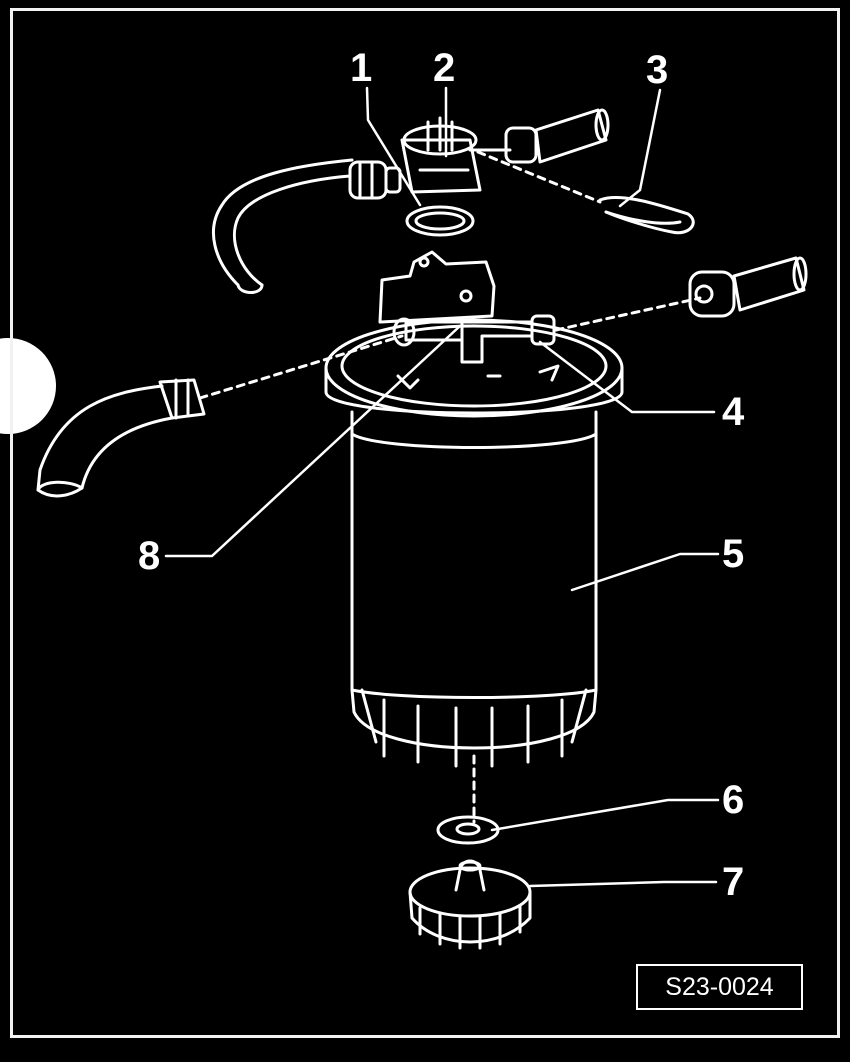 This screenshot has height=1062, width=850. I want to click on callout-2: 2, so click(444, 68).